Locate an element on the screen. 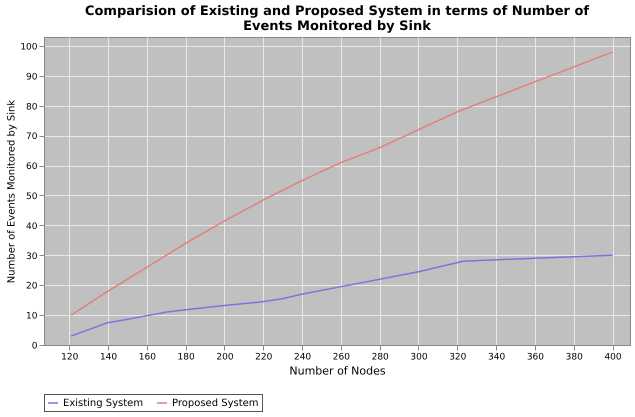  x-tick-label: 240 is located at coordinates (303, 357).